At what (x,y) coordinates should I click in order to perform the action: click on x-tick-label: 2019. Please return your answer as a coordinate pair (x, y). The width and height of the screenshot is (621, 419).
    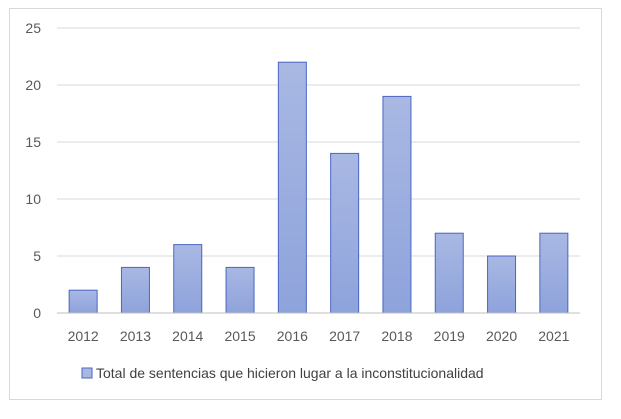
    Looking at the image, I should click on (449, 336).